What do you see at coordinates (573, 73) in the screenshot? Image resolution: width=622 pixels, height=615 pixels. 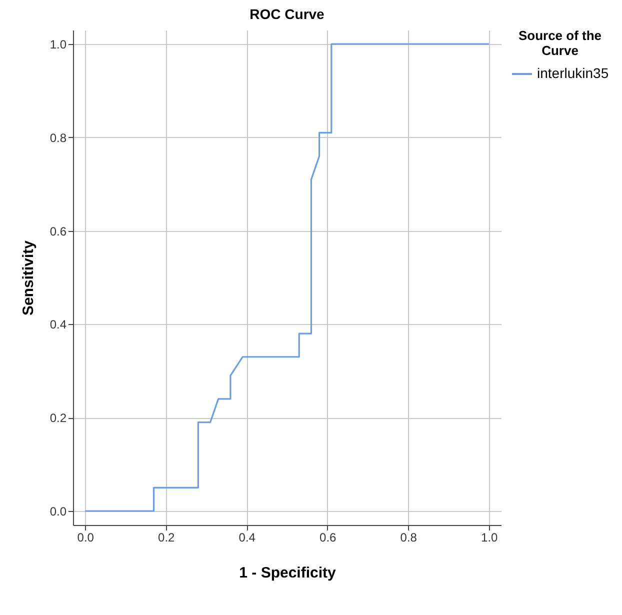 I see `legend-label: interlukin35` at bounding box center [573, 73].